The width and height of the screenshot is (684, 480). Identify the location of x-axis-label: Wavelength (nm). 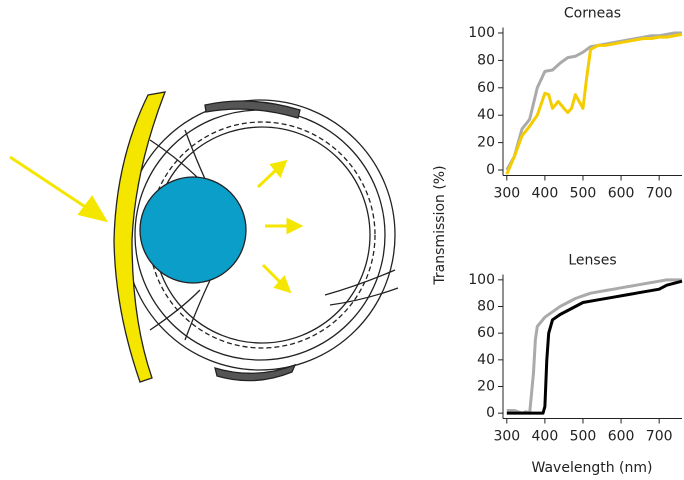
(592, 468).